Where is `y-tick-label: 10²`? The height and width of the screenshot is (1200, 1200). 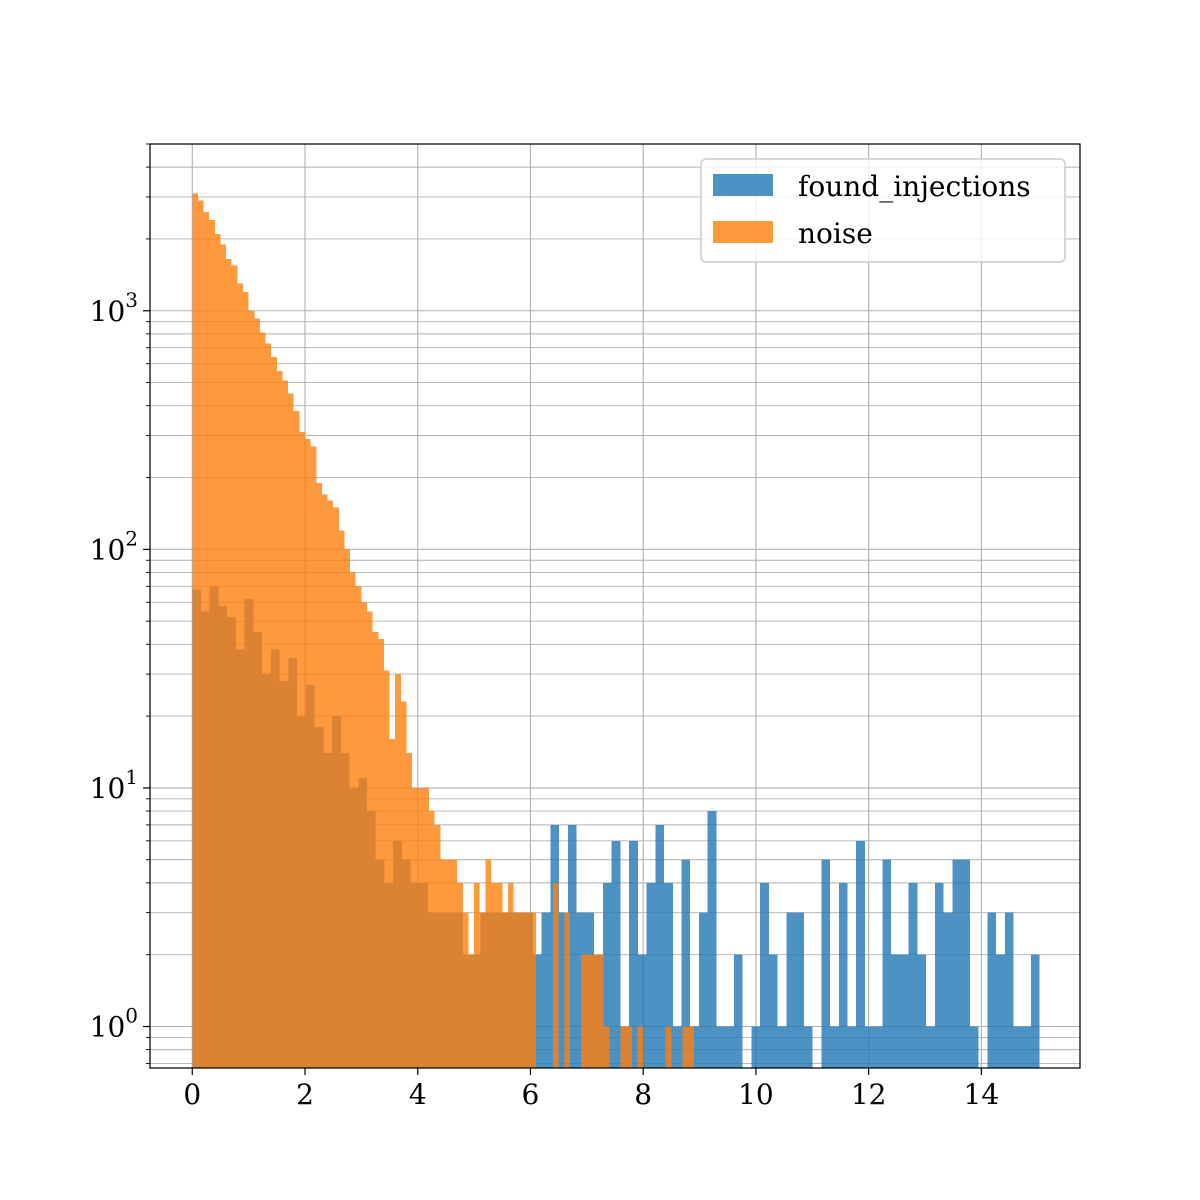 y-tick-label: 10² is located at coordinates (114, 546).